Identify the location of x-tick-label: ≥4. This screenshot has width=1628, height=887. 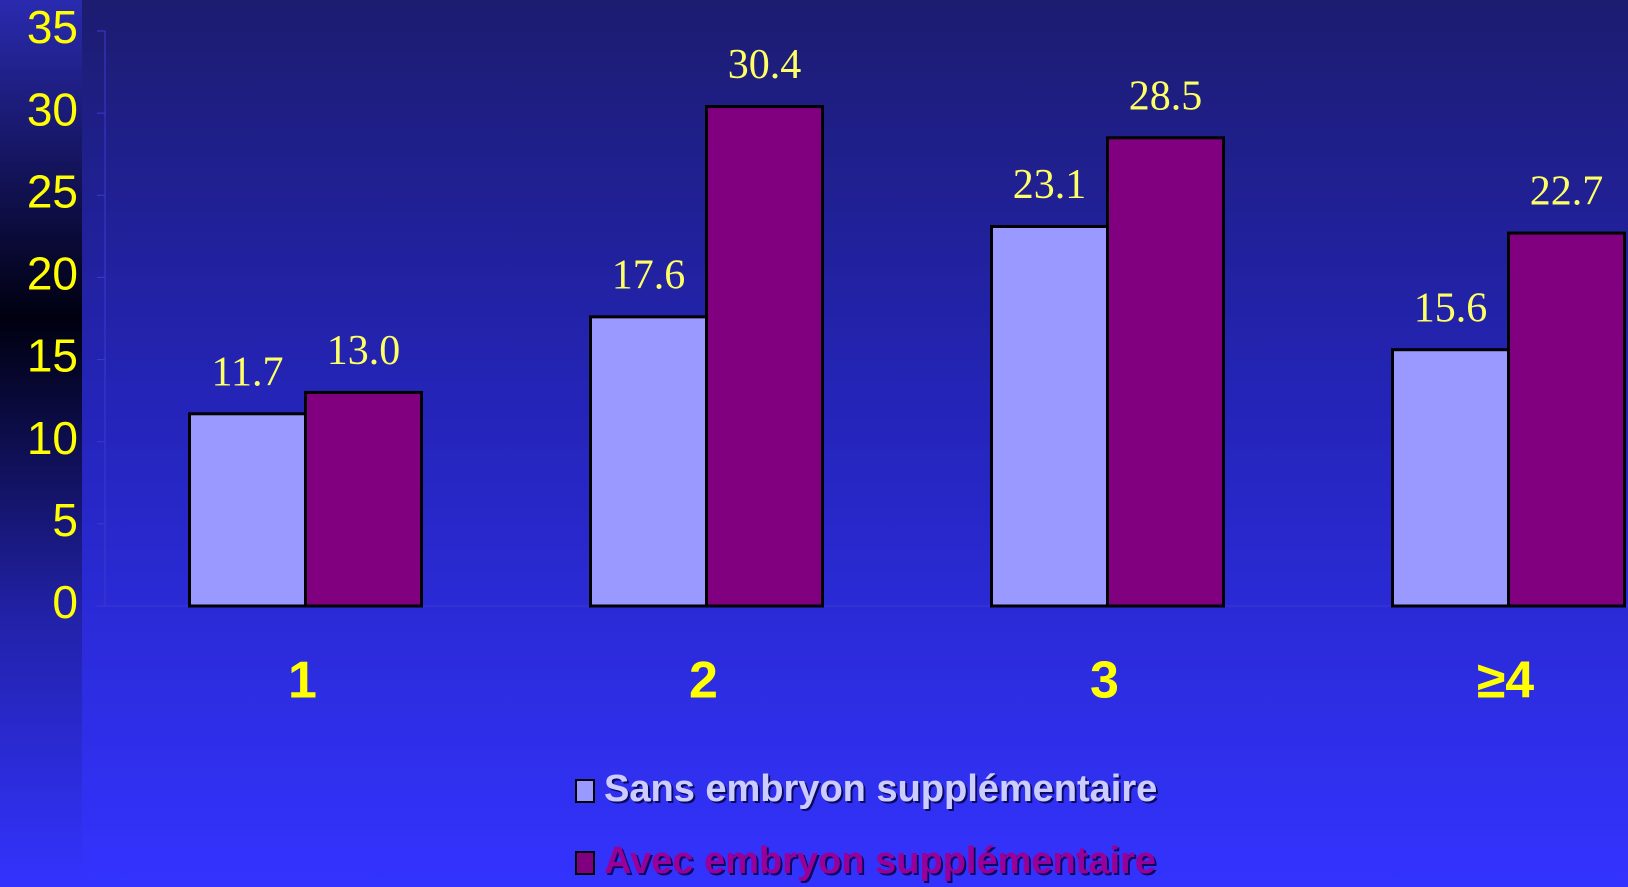
(1506, 681).